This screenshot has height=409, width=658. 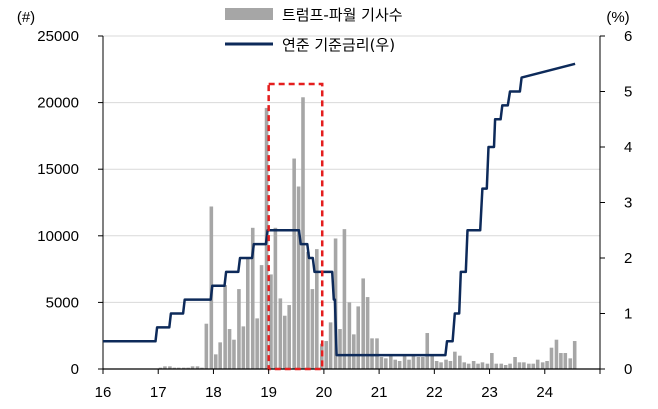 I want to click on x-tick-label: 22, so click(x=434, y=392).